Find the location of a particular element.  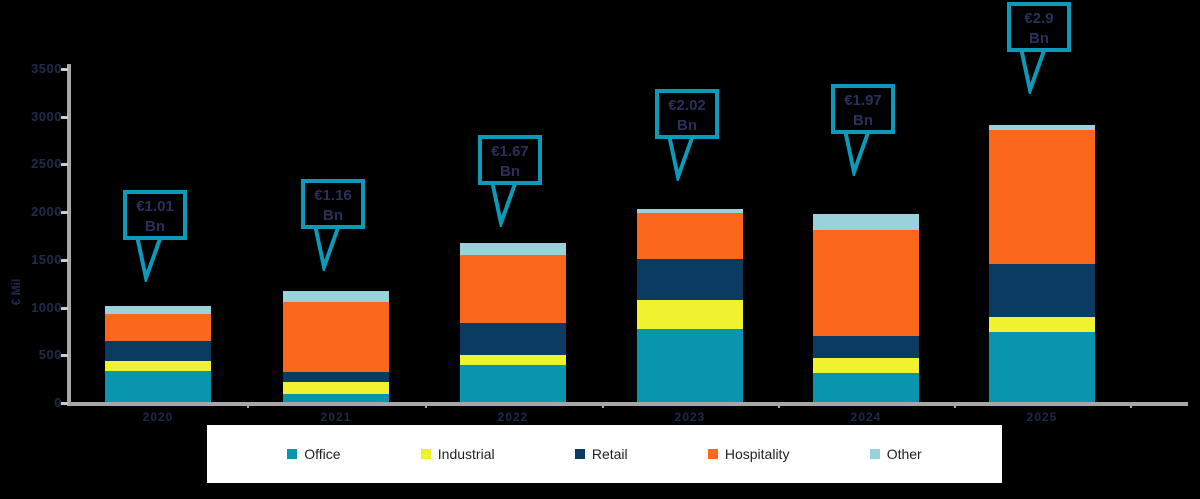

callout-value: €2.02 is located at coordinates (687, 106).